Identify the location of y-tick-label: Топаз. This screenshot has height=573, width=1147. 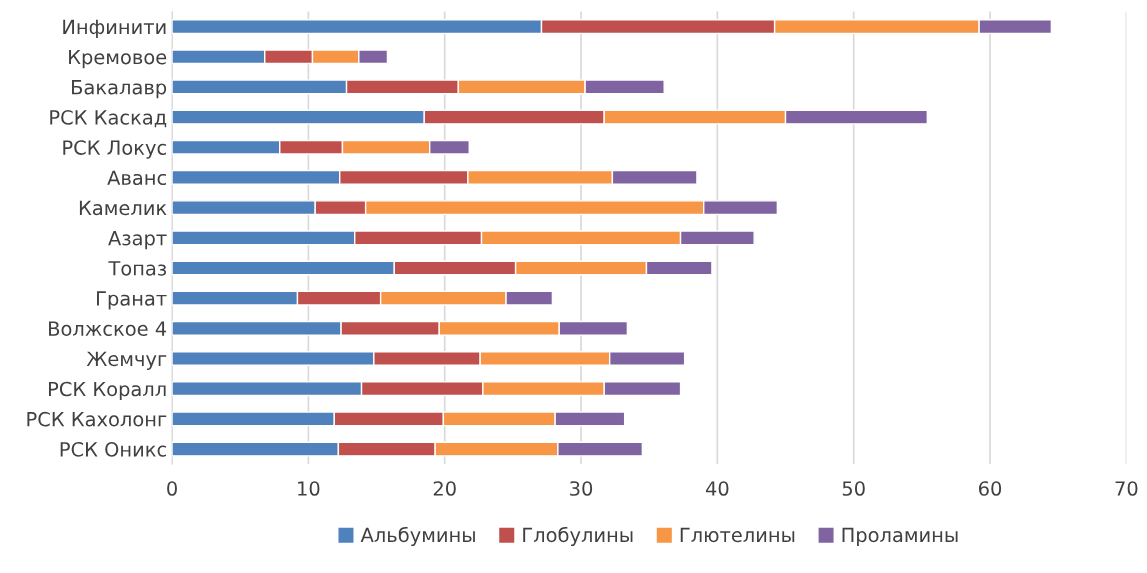
(137, 268).